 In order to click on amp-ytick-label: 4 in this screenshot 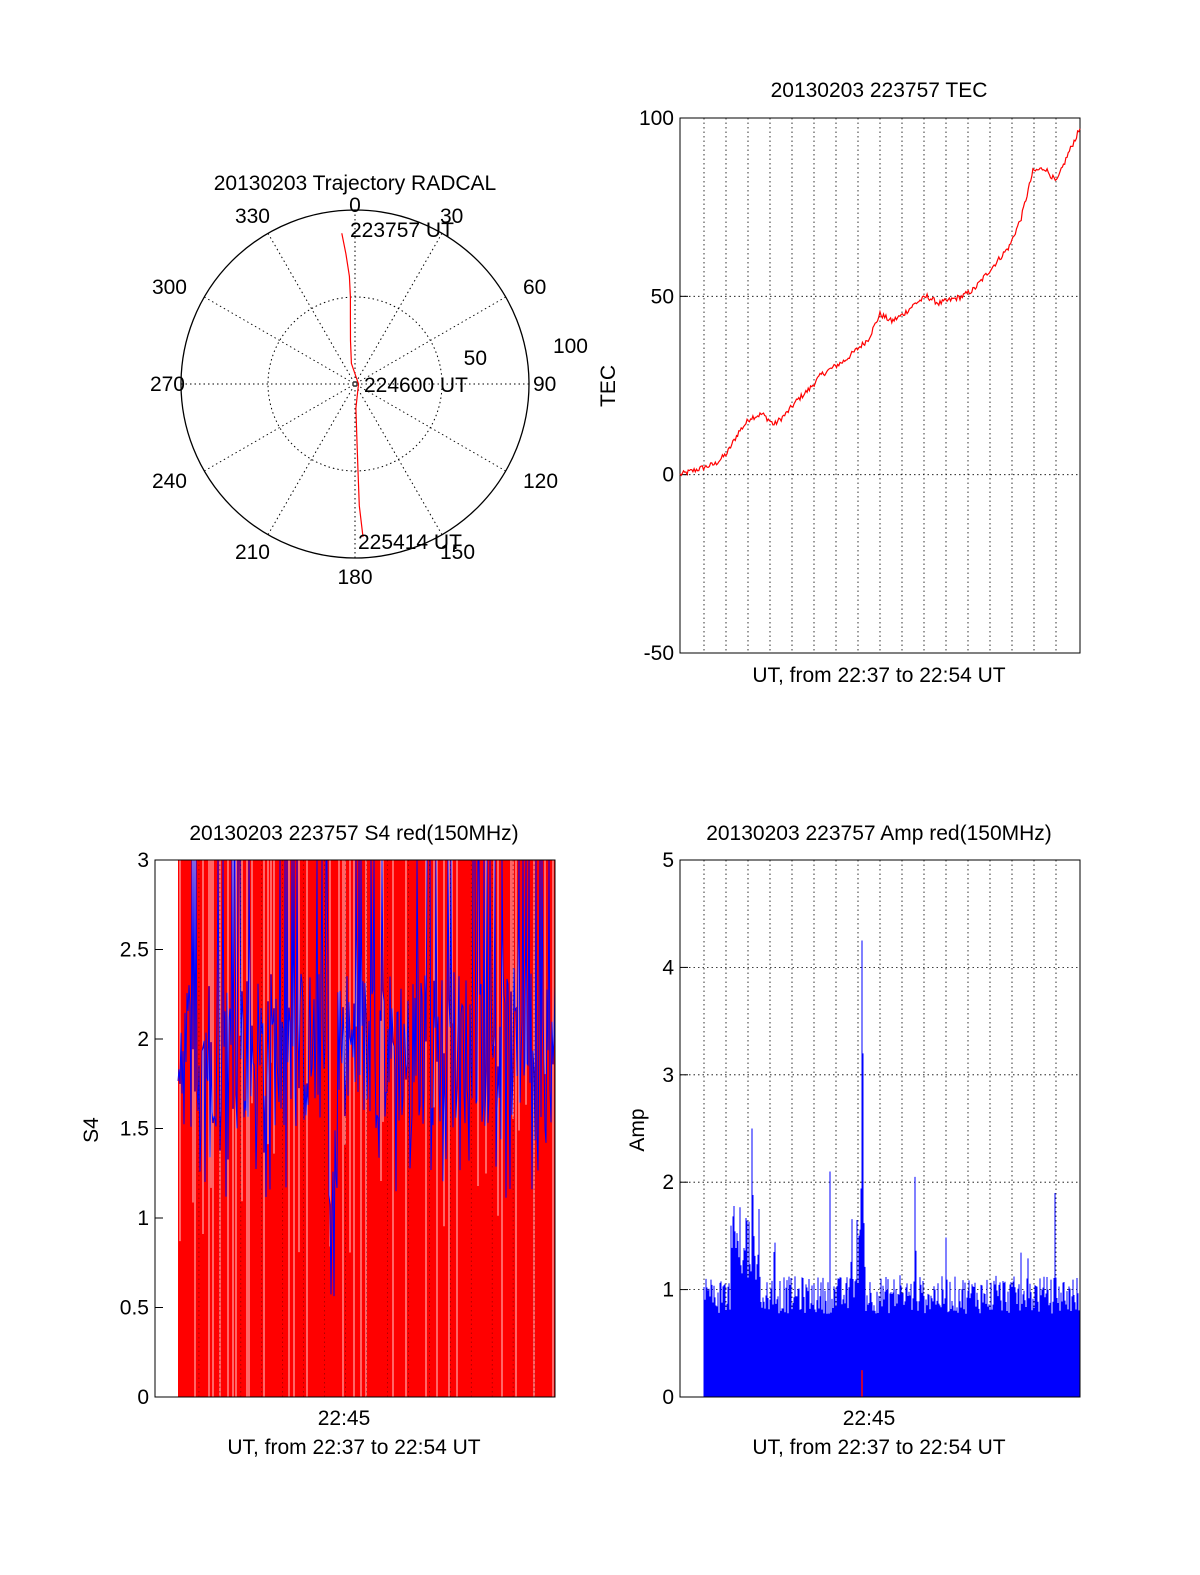, I will do `click(668, 967)`.